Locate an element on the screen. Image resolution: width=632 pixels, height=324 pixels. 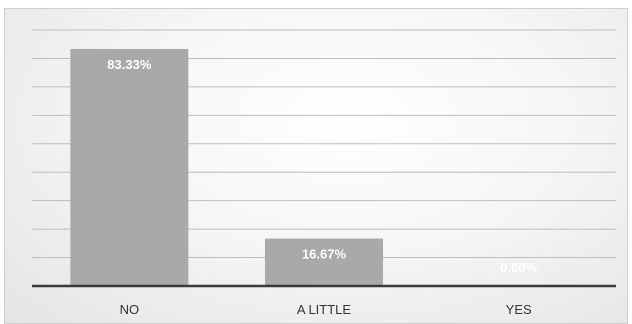
data-label-a-little: 16.67% is located at coordinates (324, 254).